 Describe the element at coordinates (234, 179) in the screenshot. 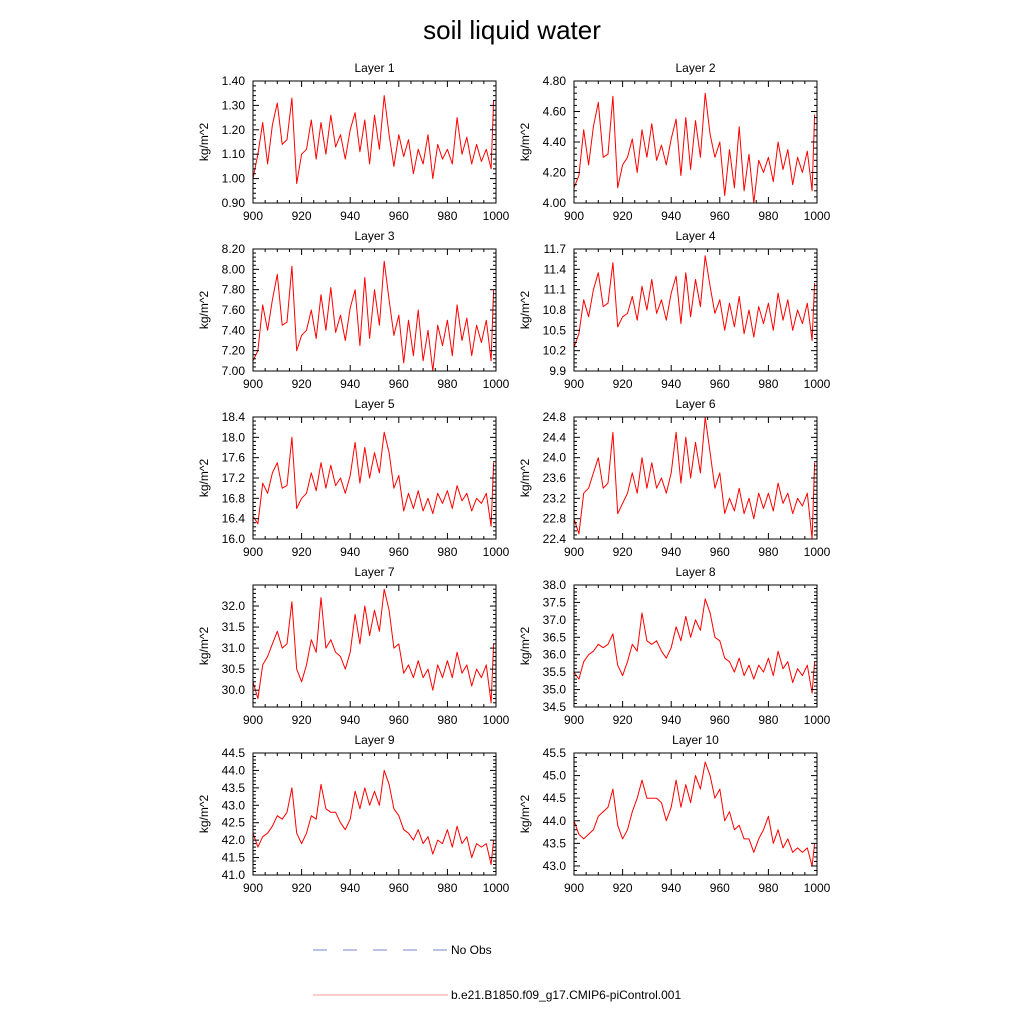

I see `y-tick-label: 1.00` at that location.